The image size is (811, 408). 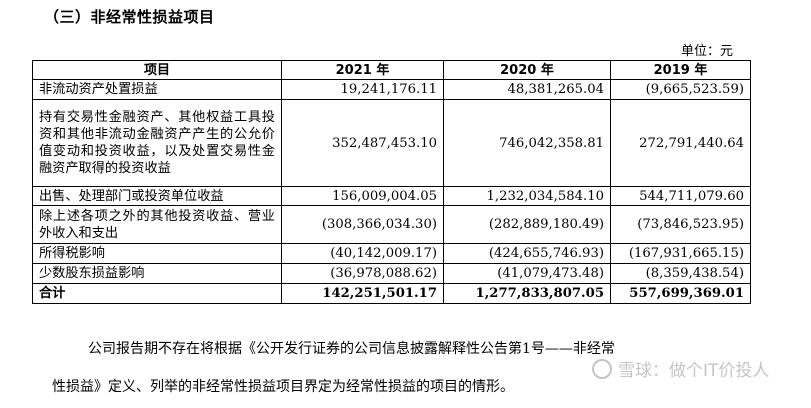 I want to click on row-item: 出售、处理部门或投资单位收益, so click(x=157, y=196).